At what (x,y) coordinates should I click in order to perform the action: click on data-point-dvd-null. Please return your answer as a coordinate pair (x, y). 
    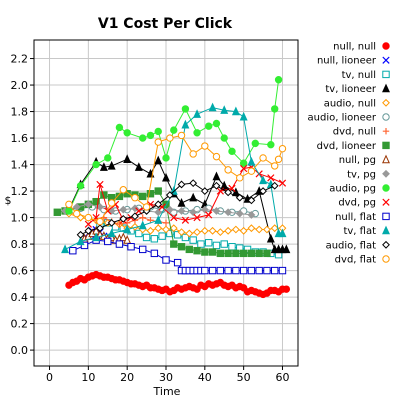
    Looking at the image, I should click on (166, 223).